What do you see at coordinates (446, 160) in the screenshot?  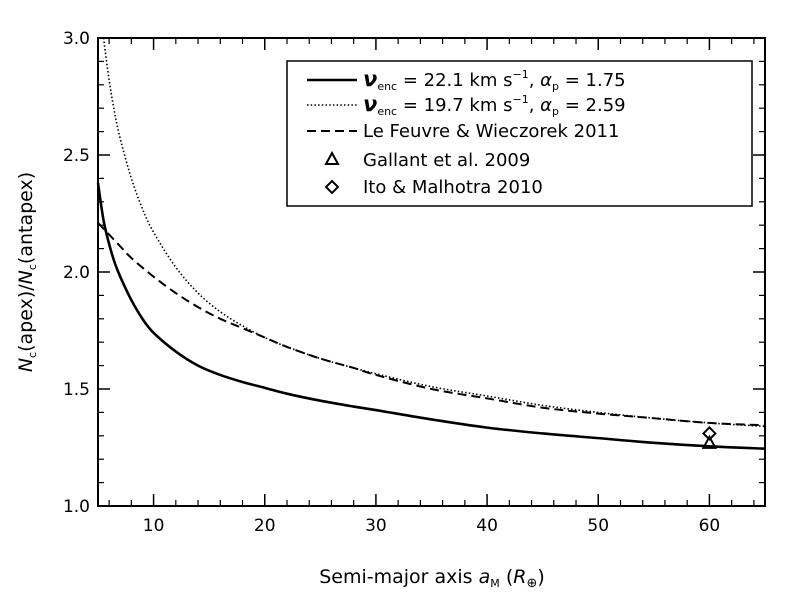 I see `legend-entry-gallant: Gallant et al. 2009` at bounding box center [446, 160].